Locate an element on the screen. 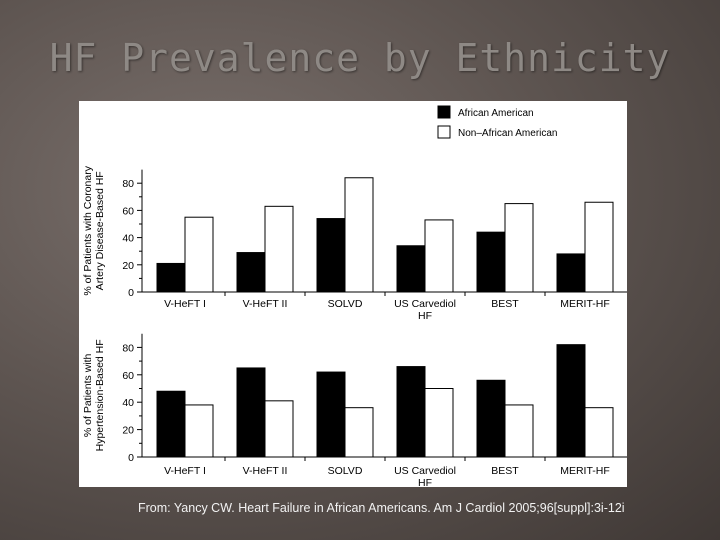 The width and height of the screenshot is (720, 540). htn-category-label: HF is located at coordinates (425, 482).